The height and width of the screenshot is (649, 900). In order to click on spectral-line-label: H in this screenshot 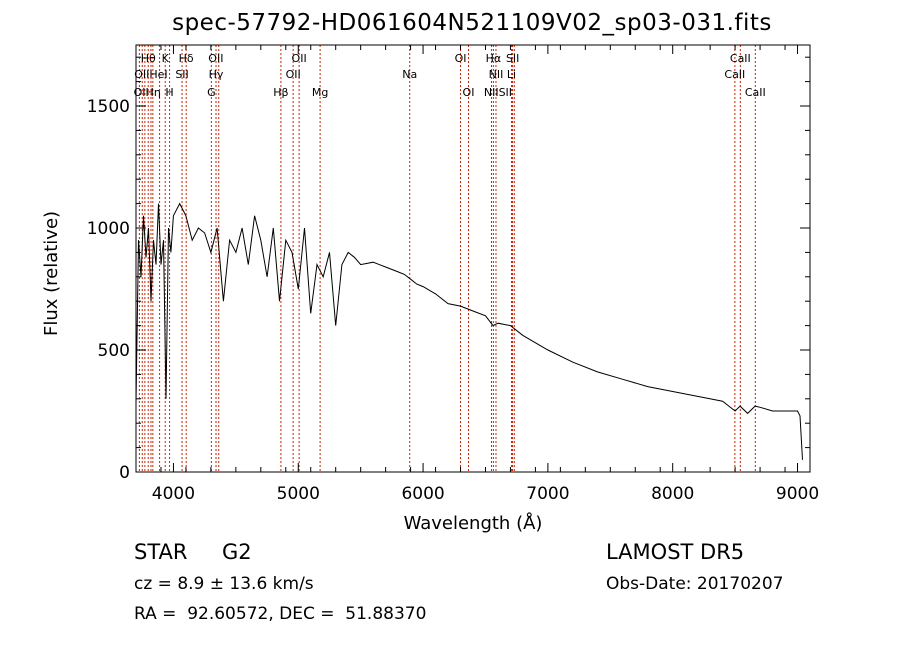, I will do `click(169, 92)`.